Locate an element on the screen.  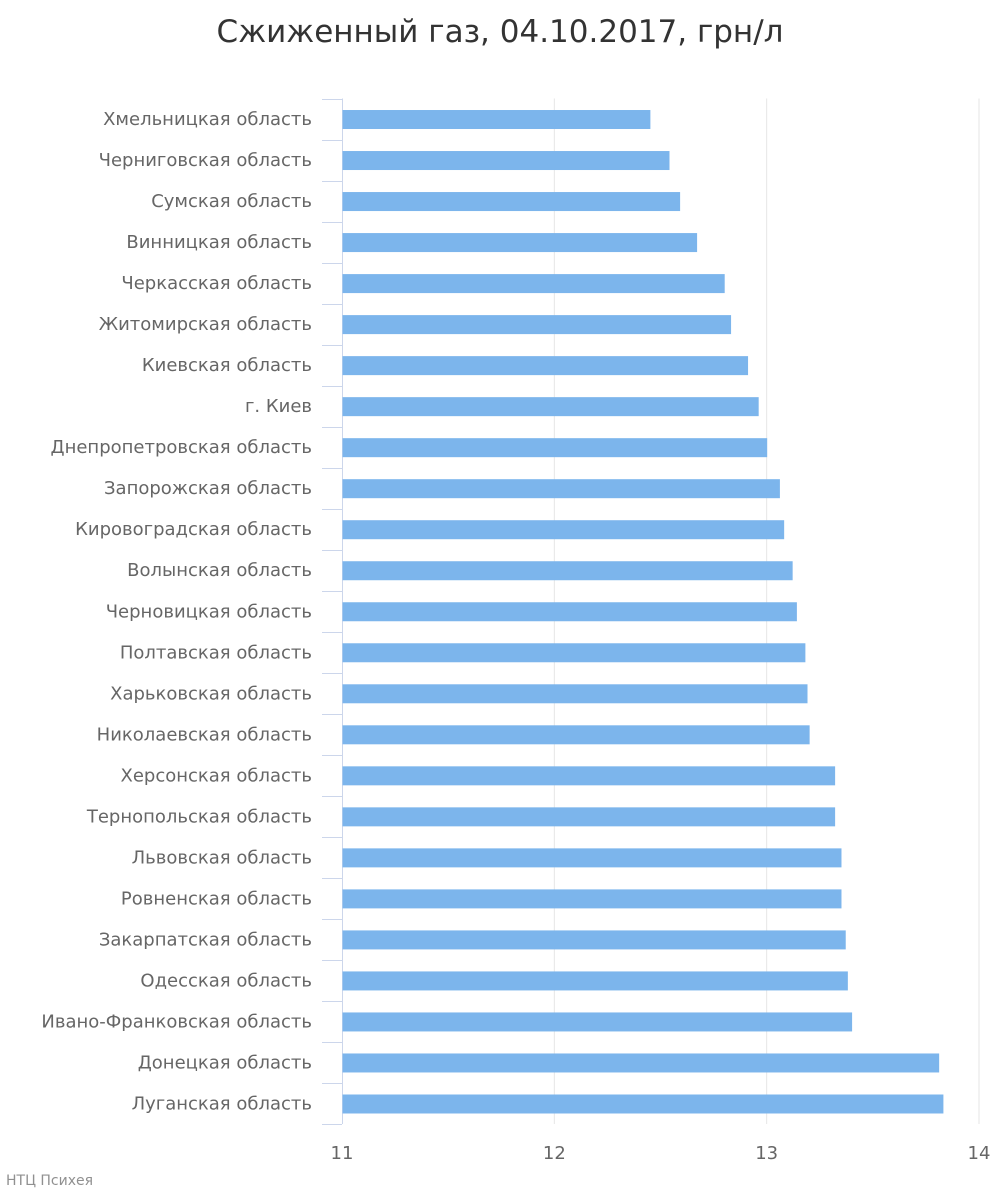
category-label: Николаевская область is located at coordinates (204, 734).